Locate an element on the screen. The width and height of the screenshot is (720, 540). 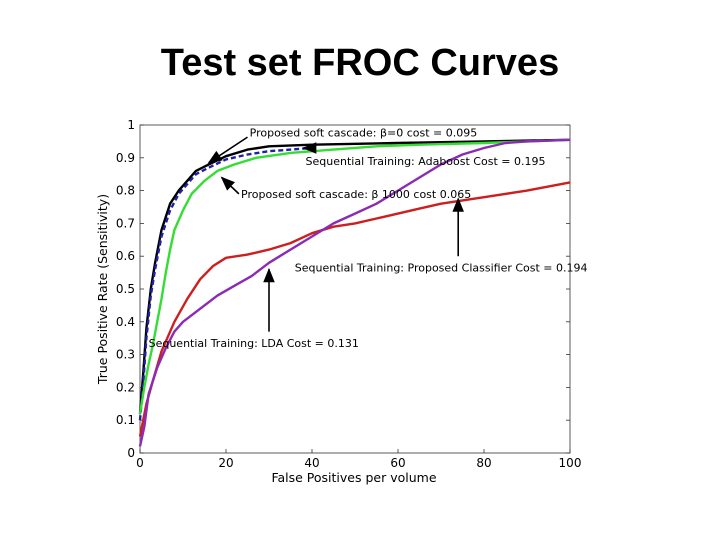
y-tick-label: 0 is located at coordinates (131, 453).